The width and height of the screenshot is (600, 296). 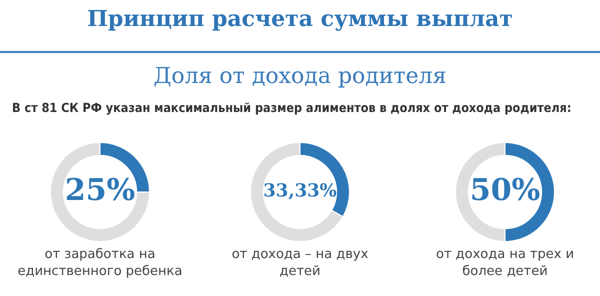 I want to click on text: от дохода – на двух детей, so click(x=300, y=263).